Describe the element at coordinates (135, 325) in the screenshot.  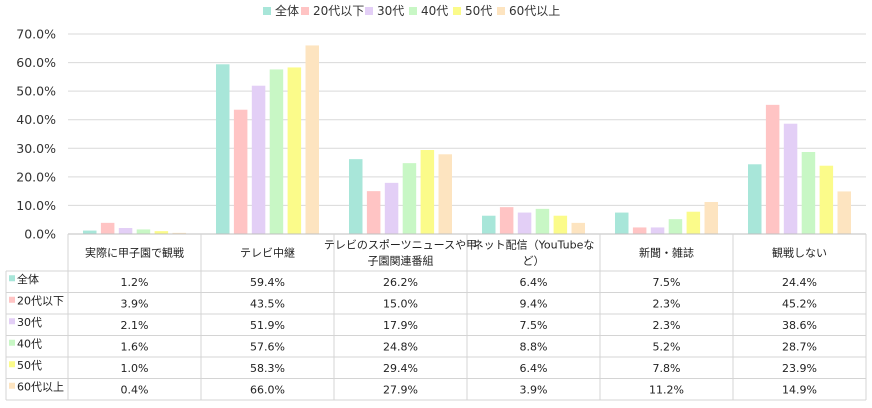
I see `data-label: 2.1%` at that location.